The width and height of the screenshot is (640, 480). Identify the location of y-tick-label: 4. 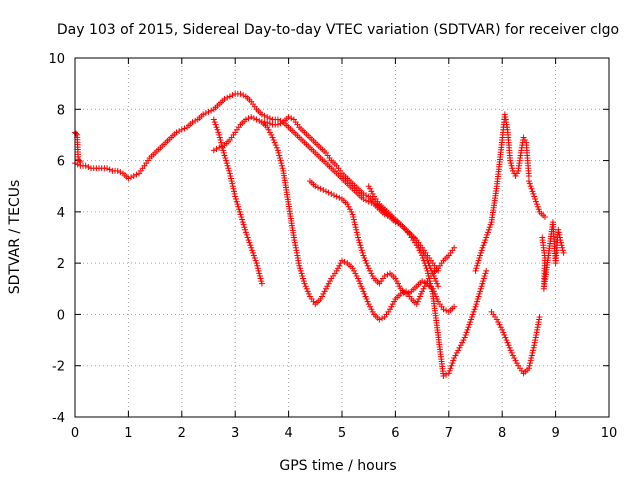
(61, 213).